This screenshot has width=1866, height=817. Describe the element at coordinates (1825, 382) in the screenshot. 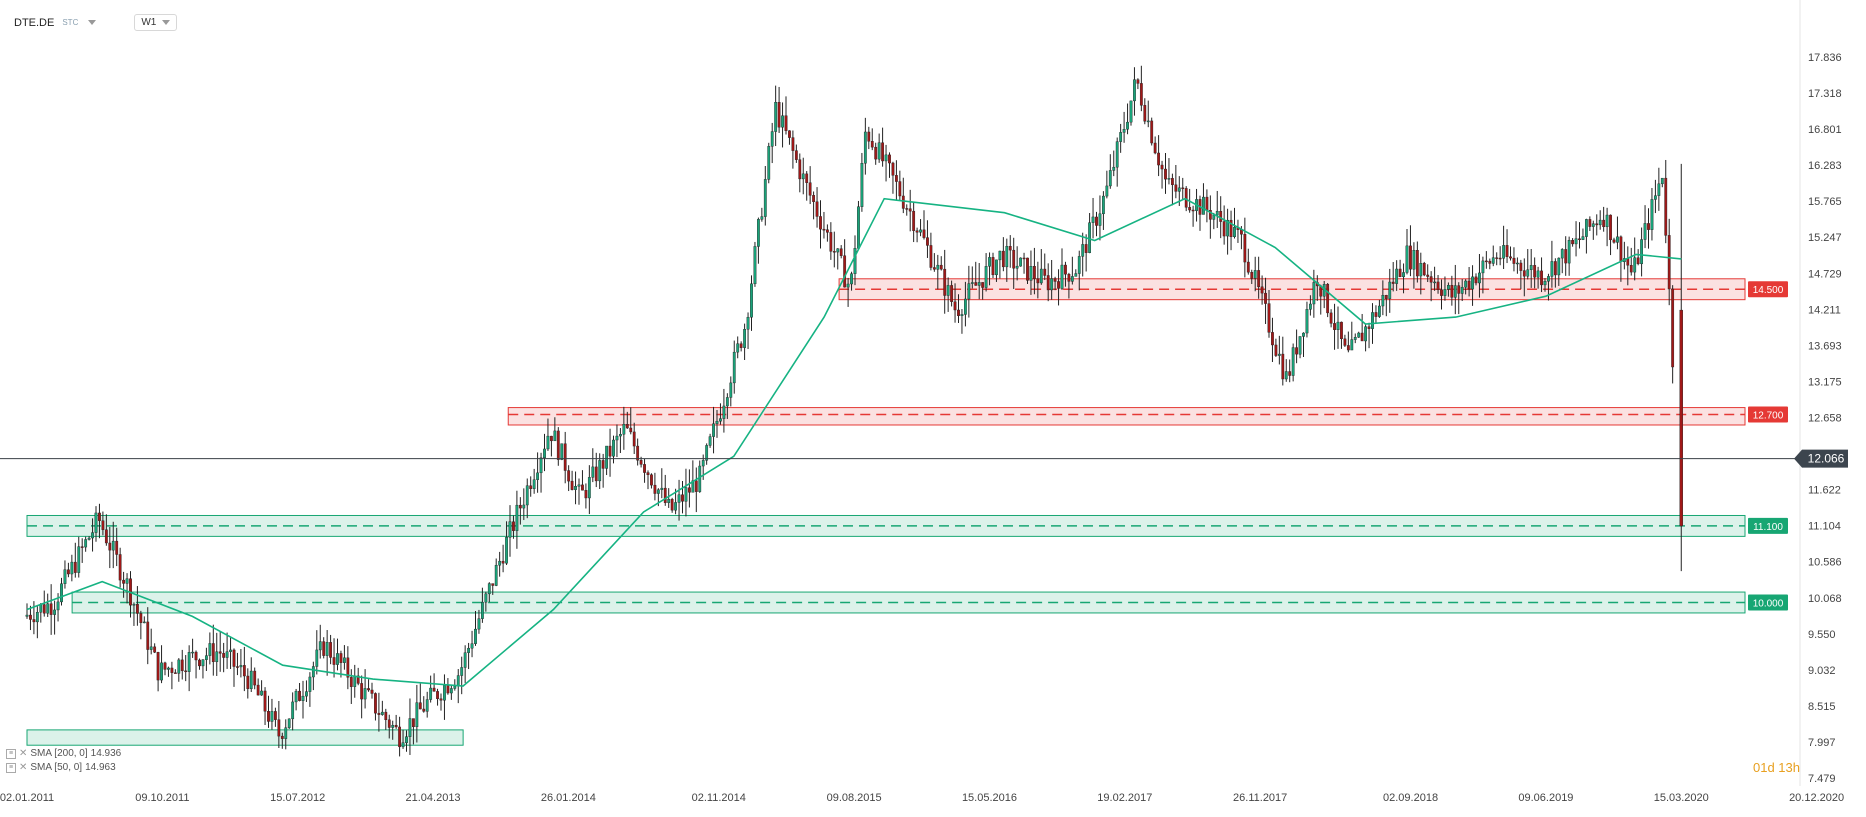

I see `y-tick-label: 13.175` at that location.